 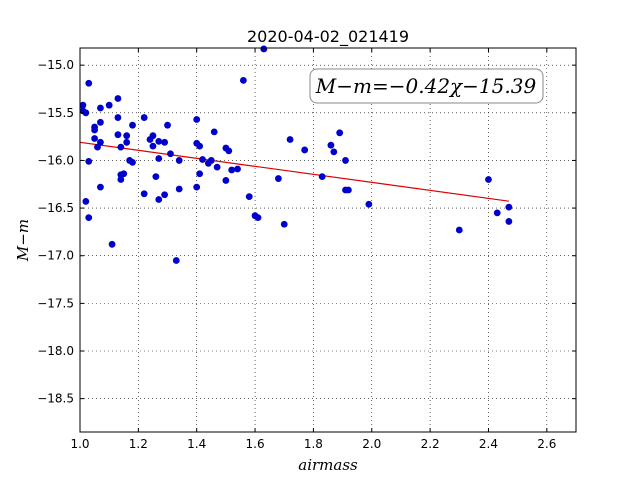 I want to click on y-tick-label: −17.5, so click(x=55, y=303).